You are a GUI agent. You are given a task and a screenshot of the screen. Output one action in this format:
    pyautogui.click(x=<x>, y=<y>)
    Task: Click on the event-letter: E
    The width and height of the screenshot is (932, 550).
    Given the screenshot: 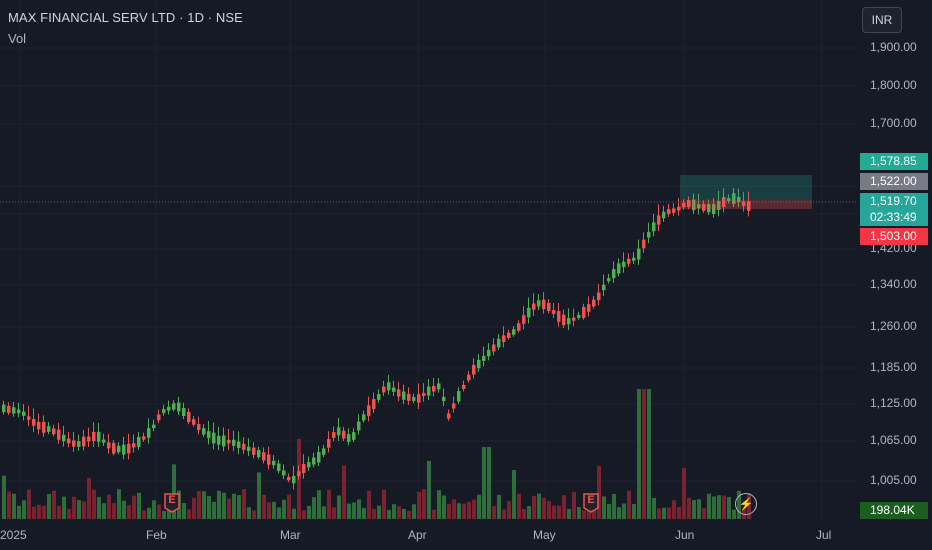 What is the action you would take?
    pyautogui.click(x=172, y=500)
    